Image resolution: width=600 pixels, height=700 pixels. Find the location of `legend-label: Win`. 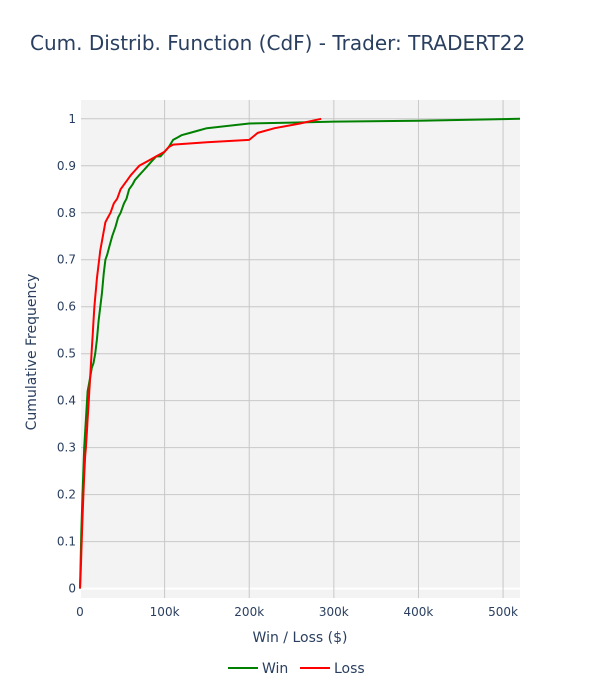

legend-label: Win is located at coordinates (275, 669).